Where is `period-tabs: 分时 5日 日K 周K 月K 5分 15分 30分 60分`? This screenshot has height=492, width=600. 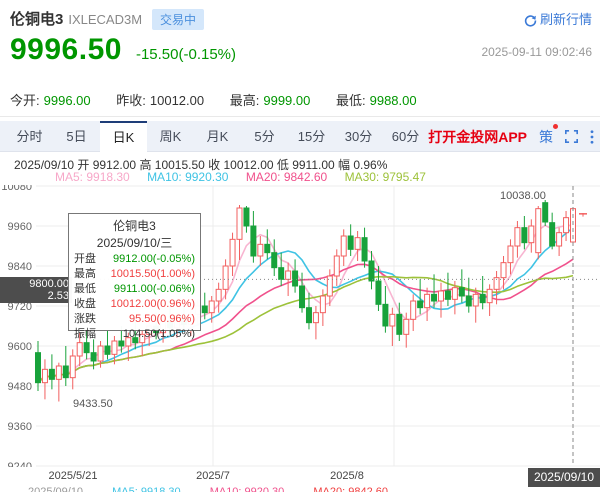
period-tabs: 分时 5日 日K 周K 月K 5分 15分 30分 60分 is located at coordinates (217, 136).